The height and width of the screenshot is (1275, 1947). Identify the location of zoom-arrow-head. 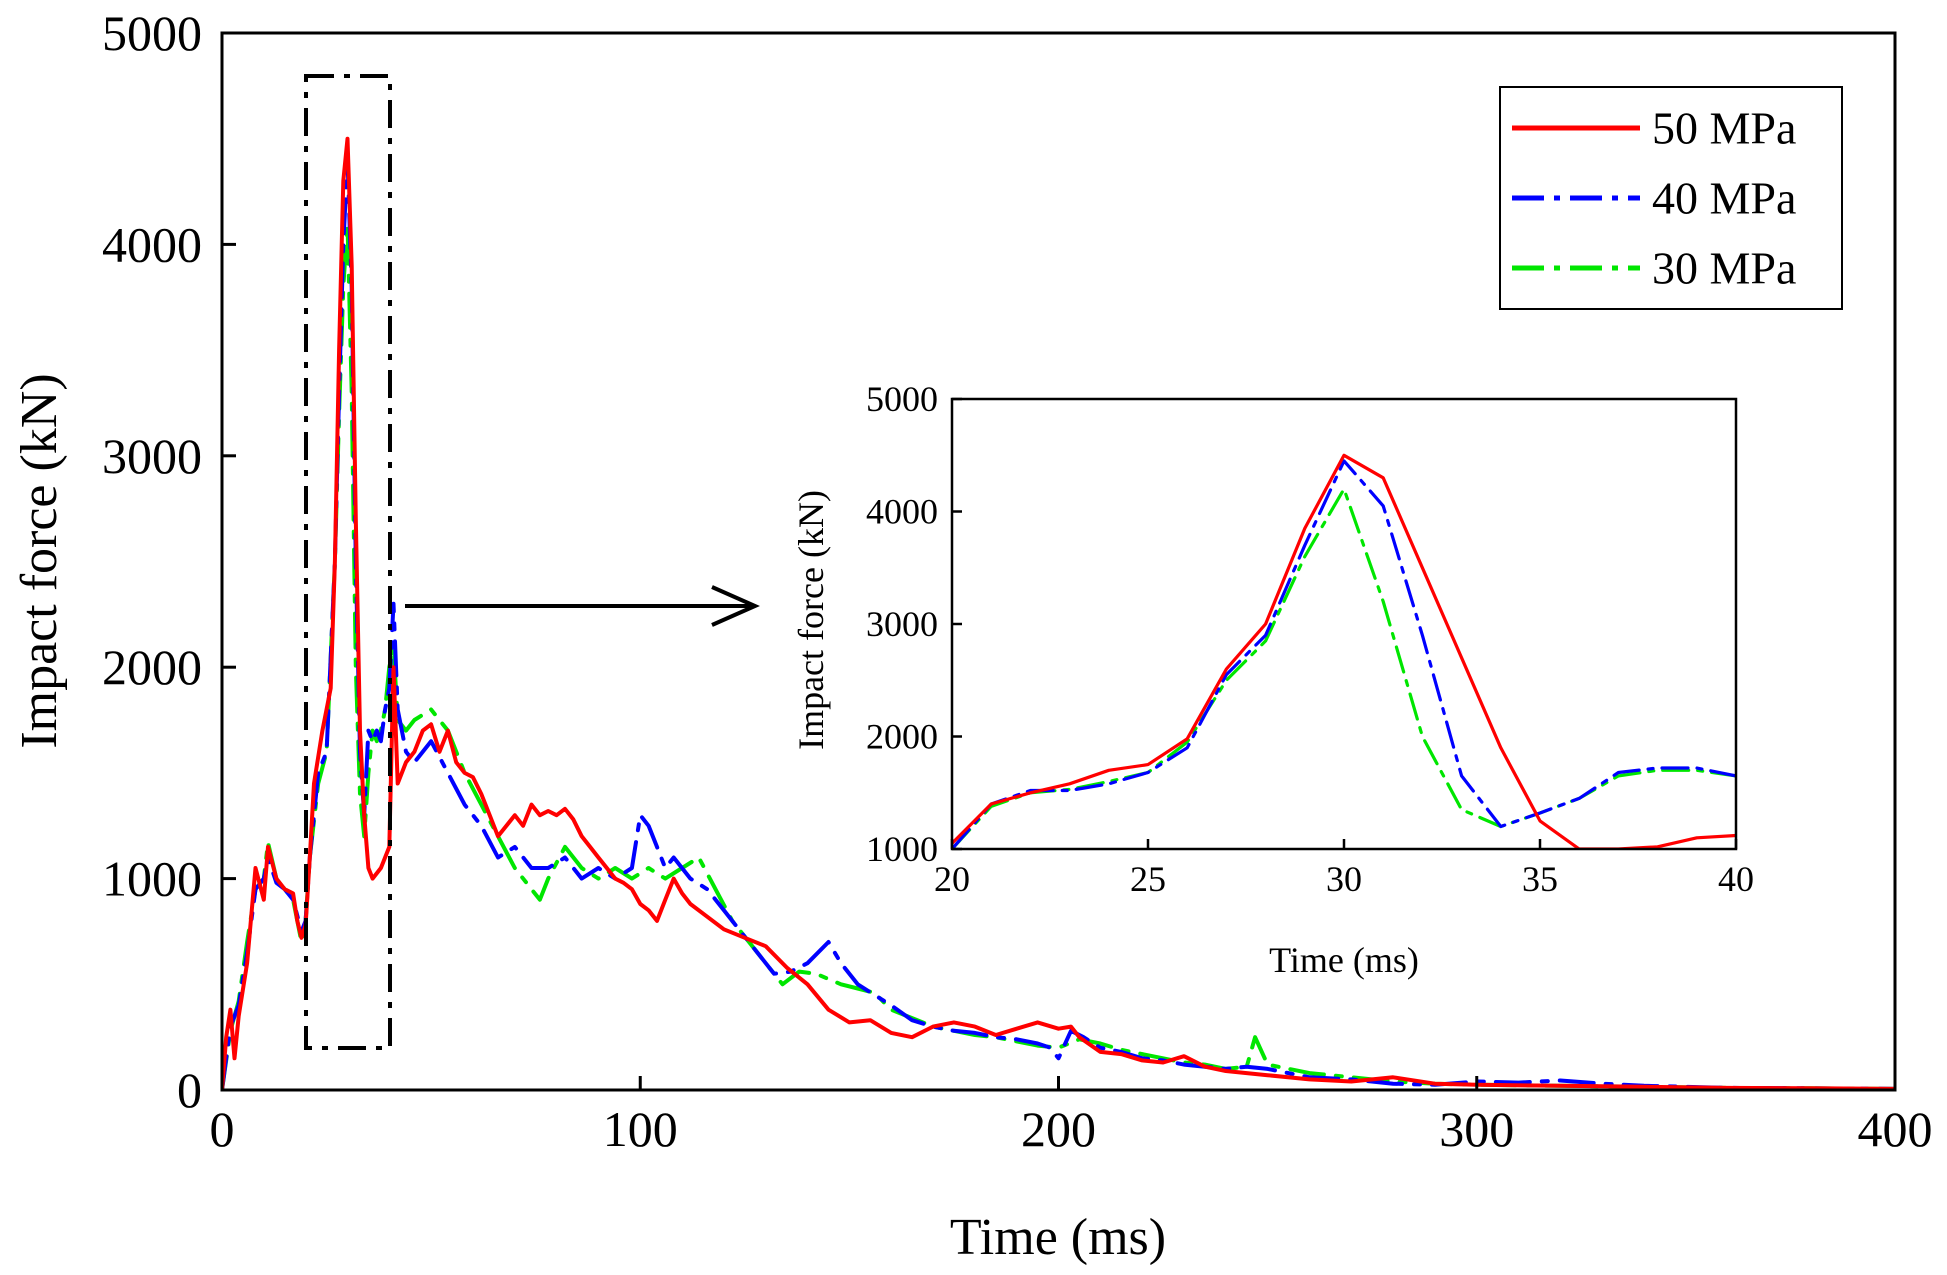
(735, 606).